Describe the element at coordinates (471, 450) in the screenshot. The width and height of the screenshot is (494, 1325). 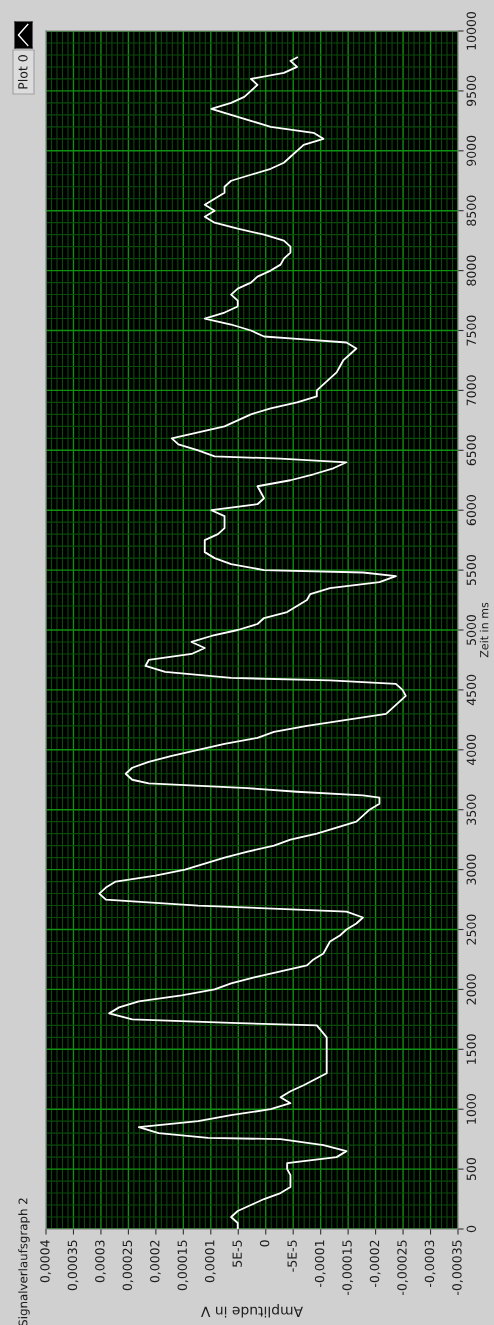
I see `y-tick-label: 6500` at that location.